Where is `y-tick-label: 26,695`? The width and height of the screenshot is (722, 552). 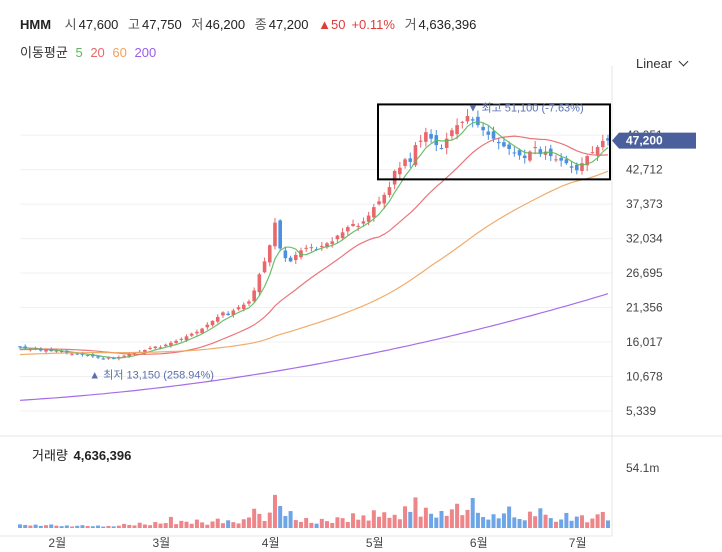
y-tick-label: 26,695 is located at coordinates (644, 273).